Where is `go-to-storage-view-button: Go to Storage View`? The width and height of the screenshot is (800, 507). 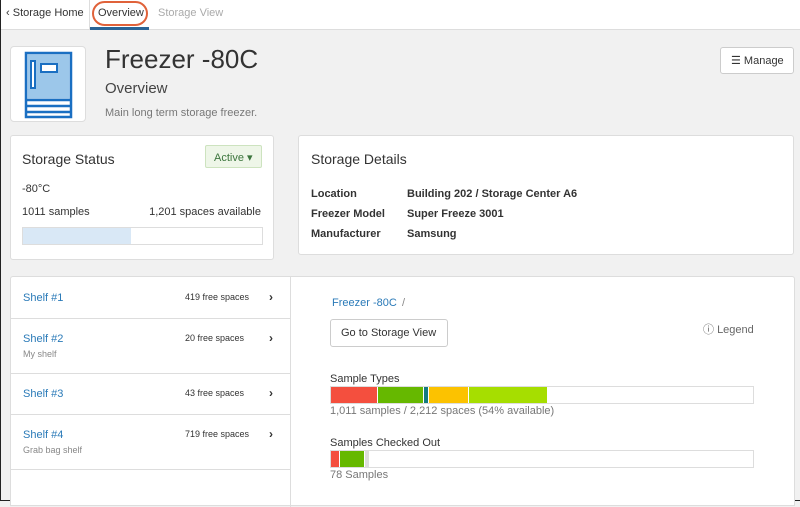
go-to-storage-view-button: Go to Storage View is located at coordinates (389, 333).